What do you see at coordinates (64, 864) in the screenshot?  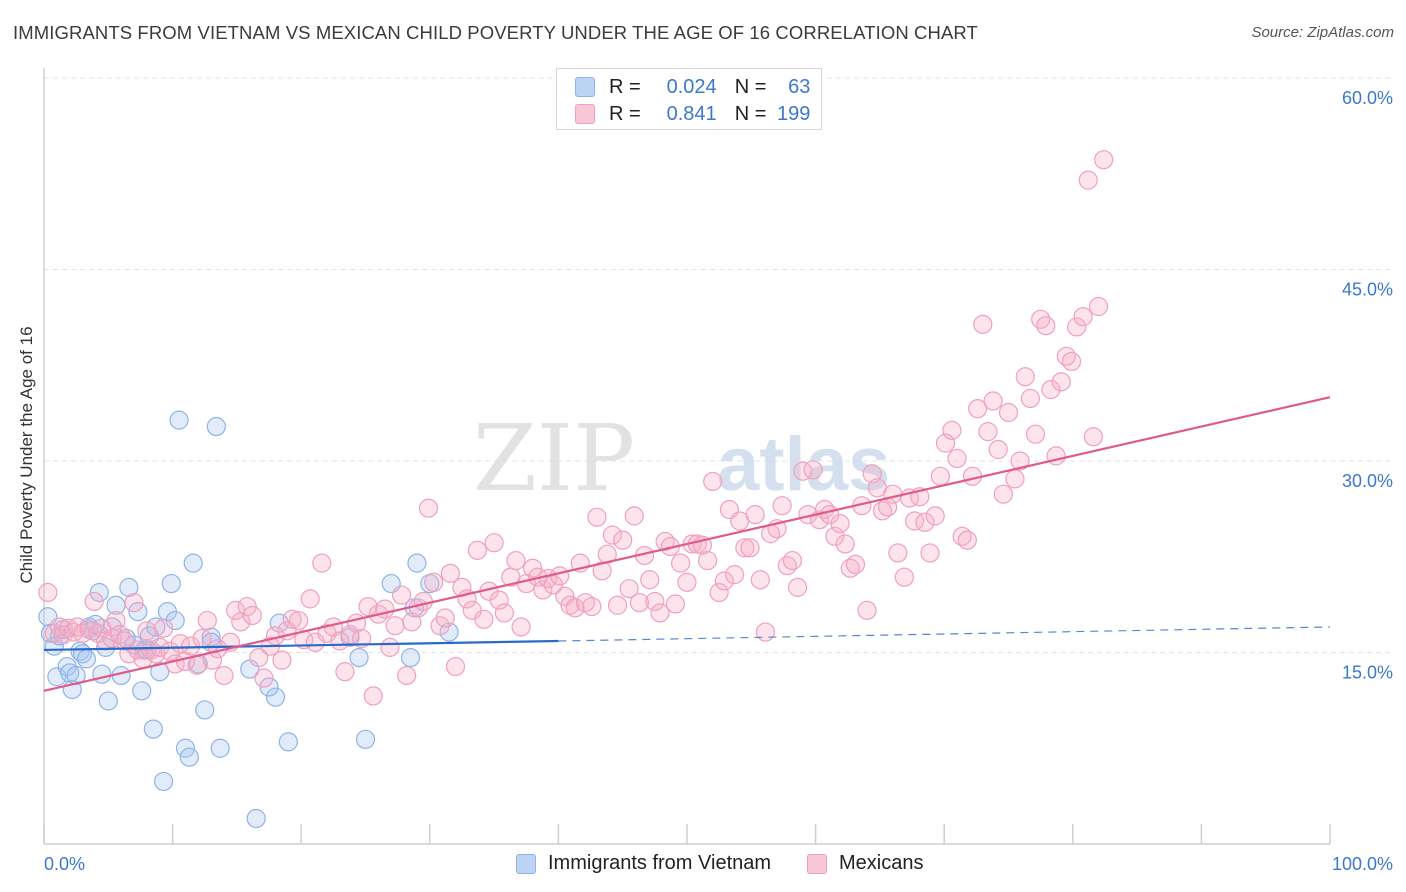 I see `x-tick-label-min: 0.0%` at bounding box center [64, 864].